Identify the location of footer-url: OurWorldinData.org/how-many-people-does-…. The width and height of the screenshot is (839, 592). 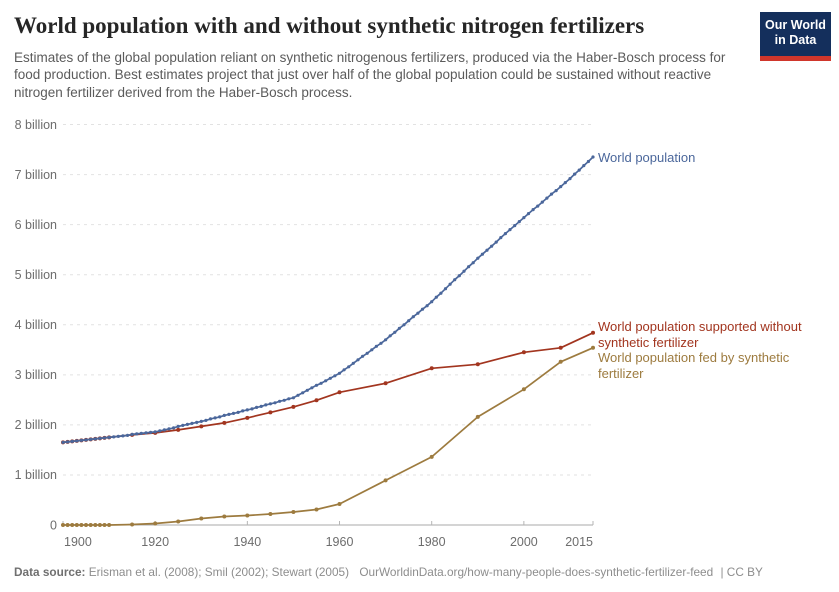
(536, 572).